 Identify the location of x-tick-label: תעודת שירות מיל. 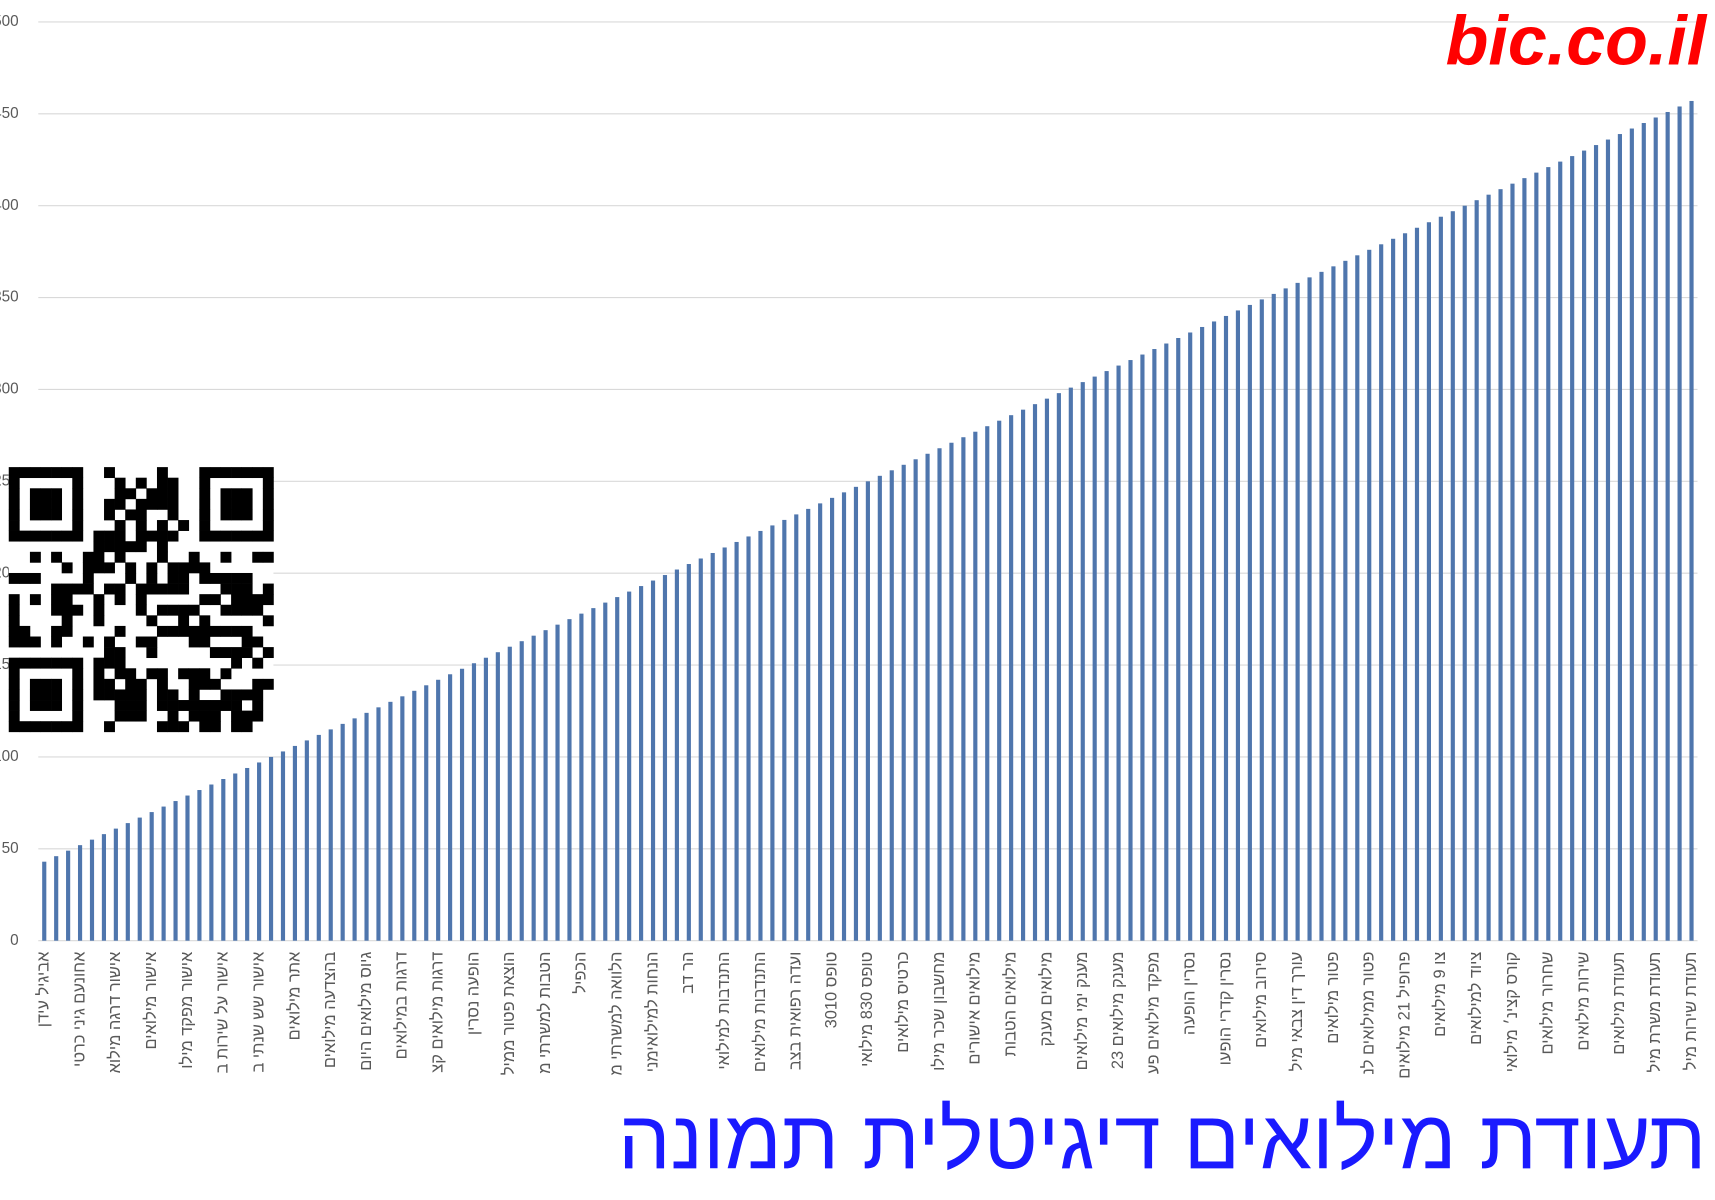
(1691, 1011).